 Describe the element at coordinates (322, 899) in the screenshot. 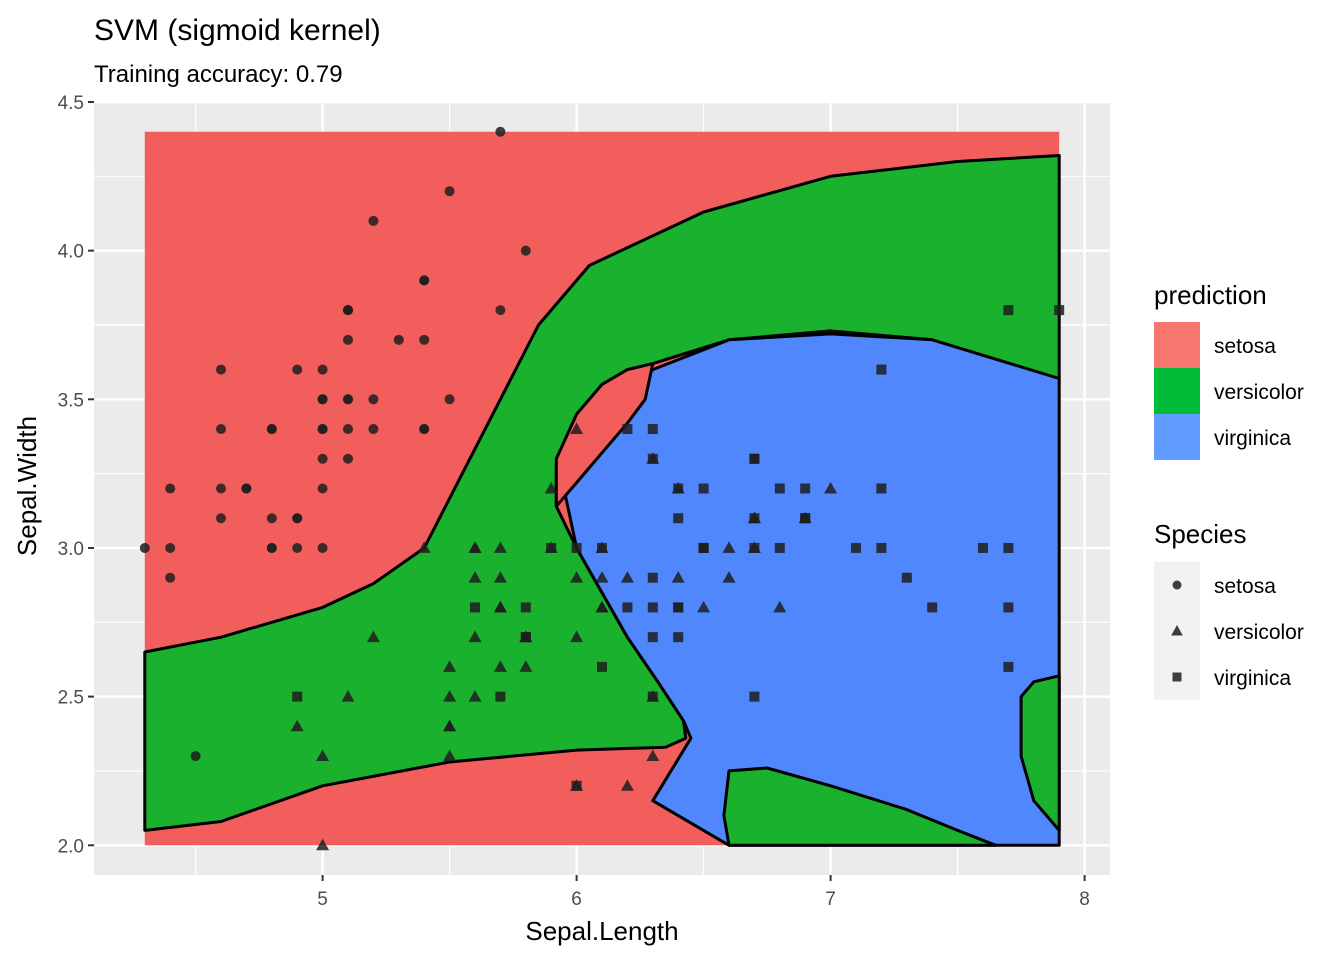

I see `x-tick-label: 5` at that location.